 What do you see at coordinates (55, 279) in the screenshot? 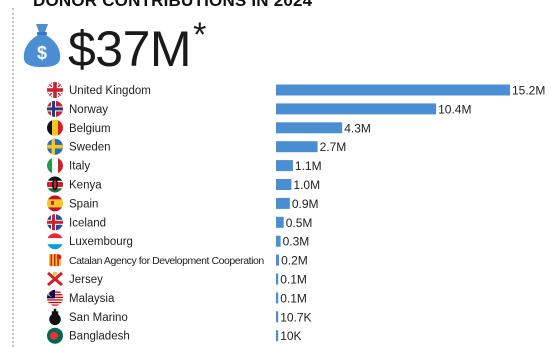
I see `jersey-flag-icon` at bounding box center [55, 279].